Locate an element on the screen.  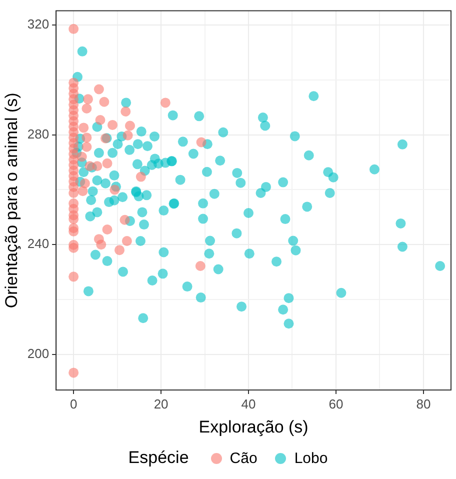
legend-title: Espécie is located at coordinates (158, 458).